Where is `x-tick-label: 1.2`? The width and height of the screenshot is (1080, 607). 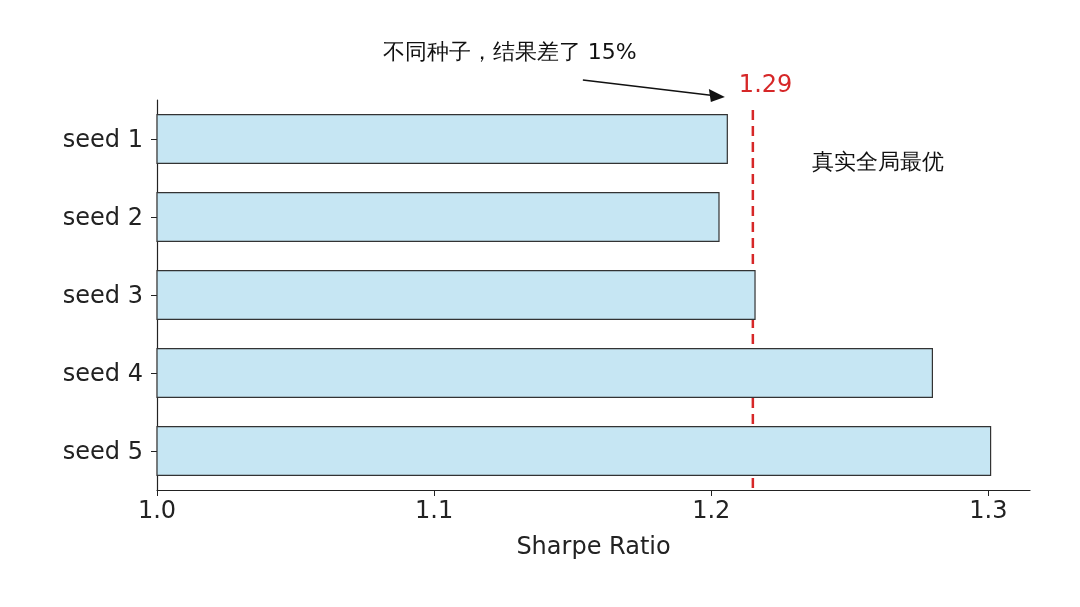 x-tick-label: 1.2 is located at coordinates (711, 510).